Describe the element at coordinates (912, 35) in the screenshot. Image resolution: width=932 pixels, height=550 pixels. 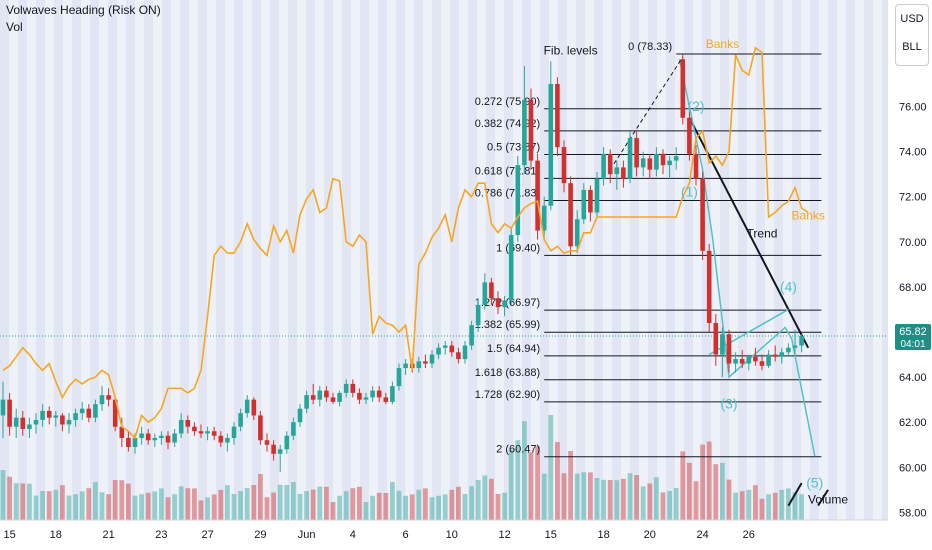
I see `currency-switcher: USD BLL` at that location.